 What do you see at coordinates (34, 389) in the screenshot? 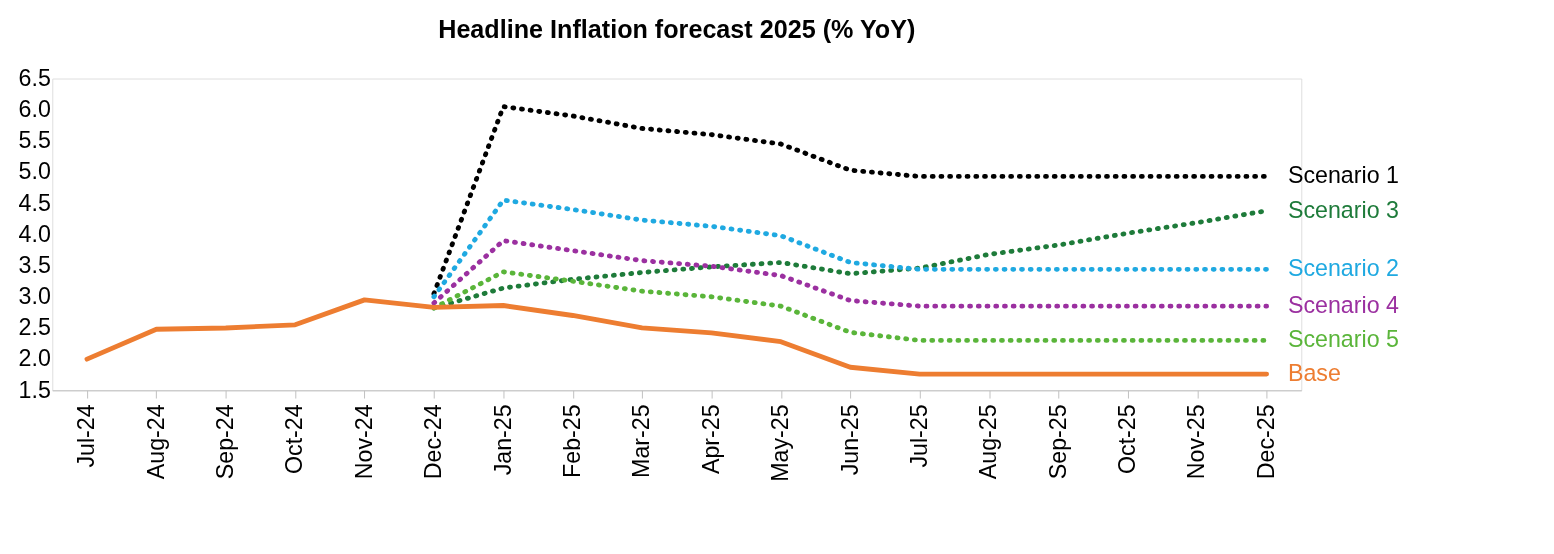
I see `y-tick-label: 1.5` at bounding box center [34, 389].